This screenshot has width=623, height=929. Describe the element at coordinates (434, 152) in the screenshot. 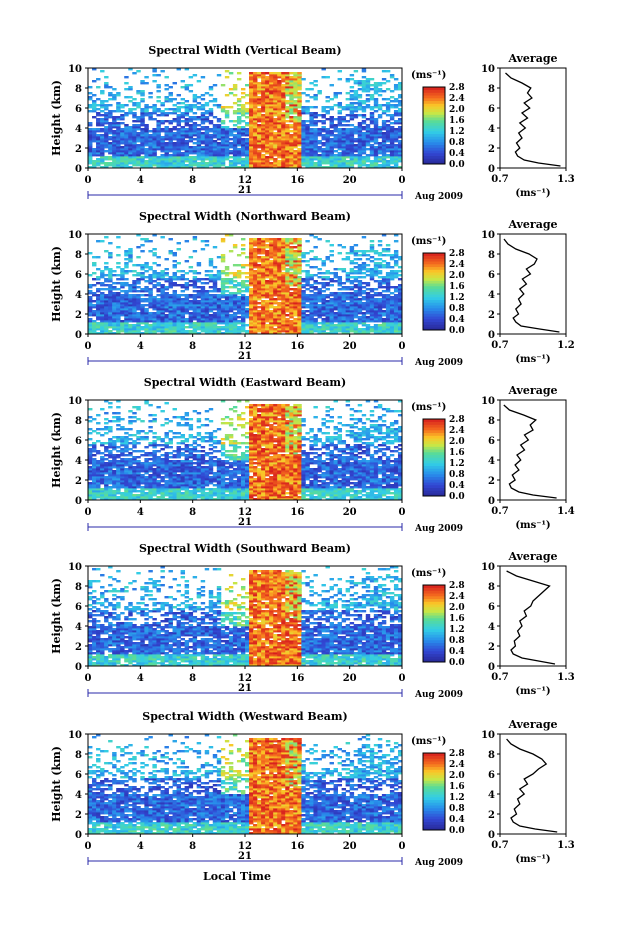

I see `colorbar-segment` at that location.